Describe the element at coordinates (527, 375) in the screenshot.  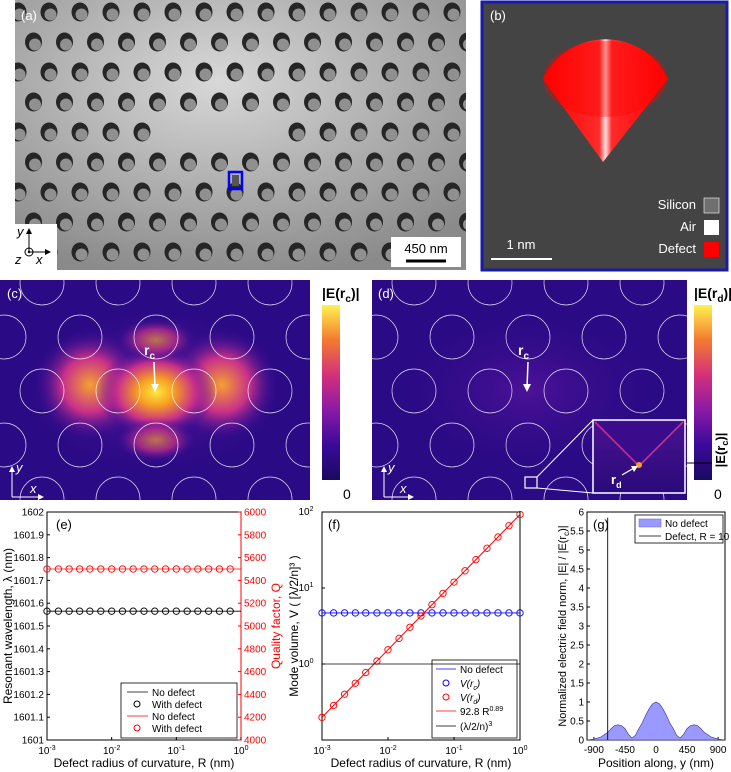
I see `annotation-arrow-d` at that location.